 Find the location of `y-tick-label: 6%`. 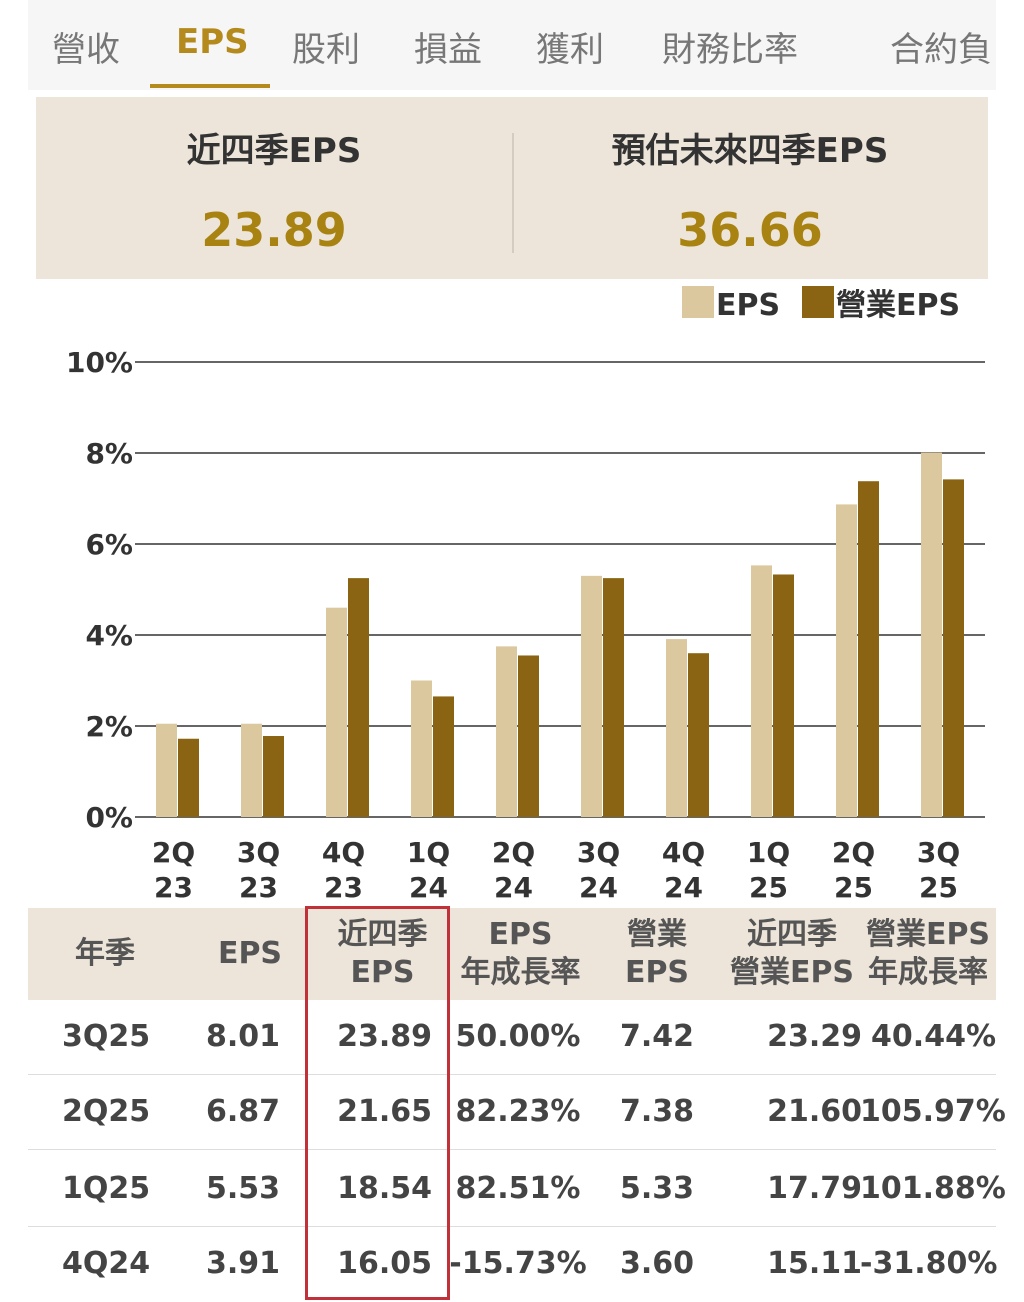

y-tick-label: 6% is located at coordinates (109, 544).